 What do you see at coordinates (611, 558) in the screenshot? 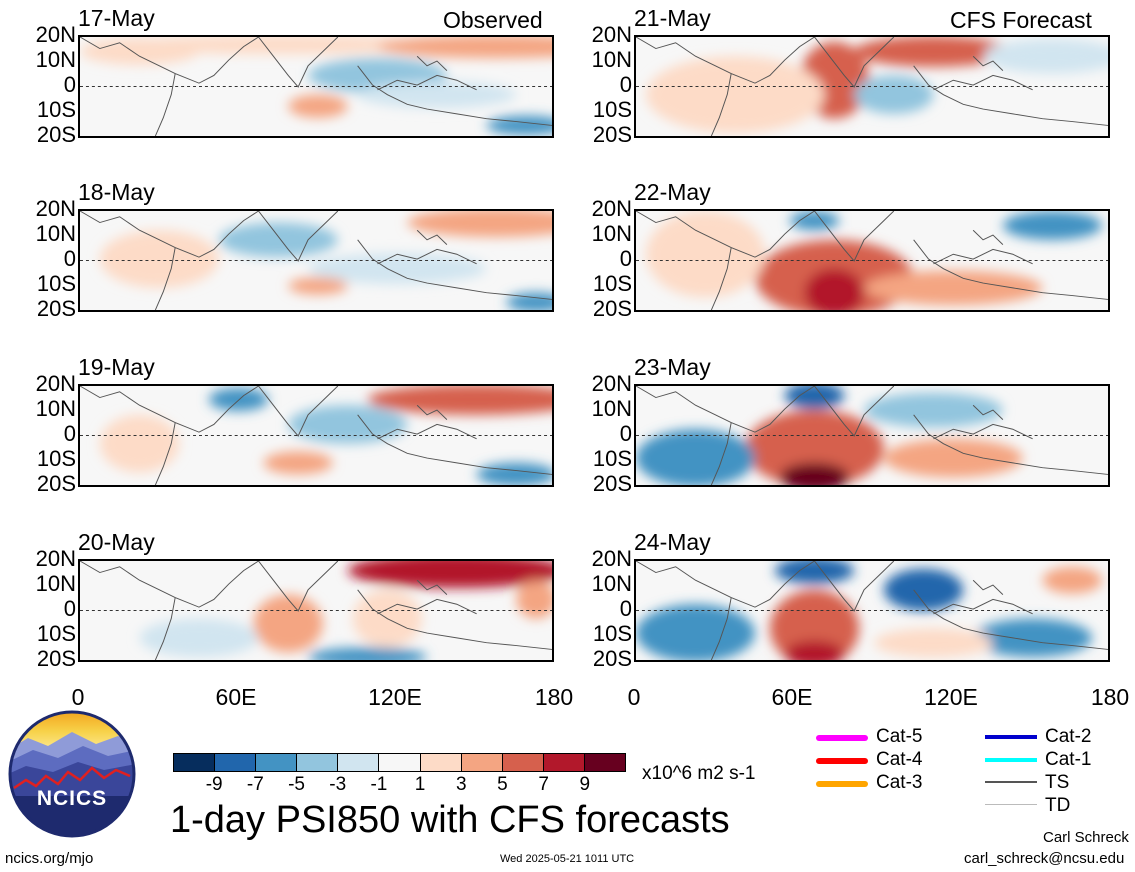
I see `lat-label-right-3-0: 20N` at bounding box center [611, 558].